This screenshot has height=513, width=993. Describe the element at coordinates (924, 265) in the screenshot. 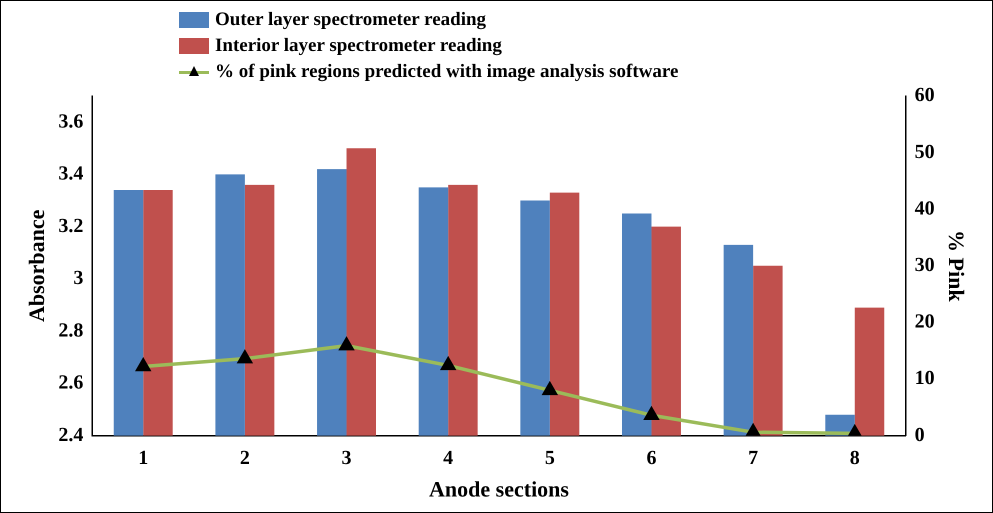

I see `y2-tick-label: 30` at that location.